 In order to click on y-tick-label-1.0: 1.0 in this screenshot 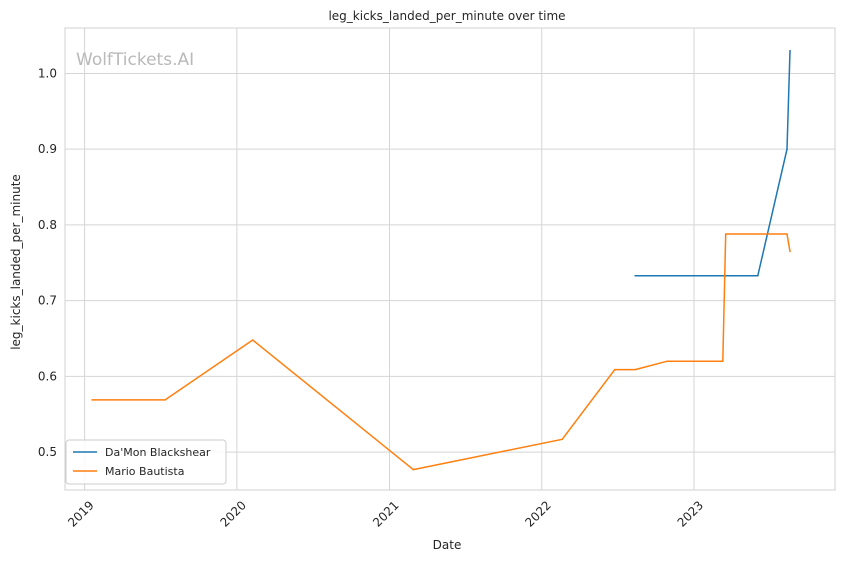, I will do `click(47, 73)`.